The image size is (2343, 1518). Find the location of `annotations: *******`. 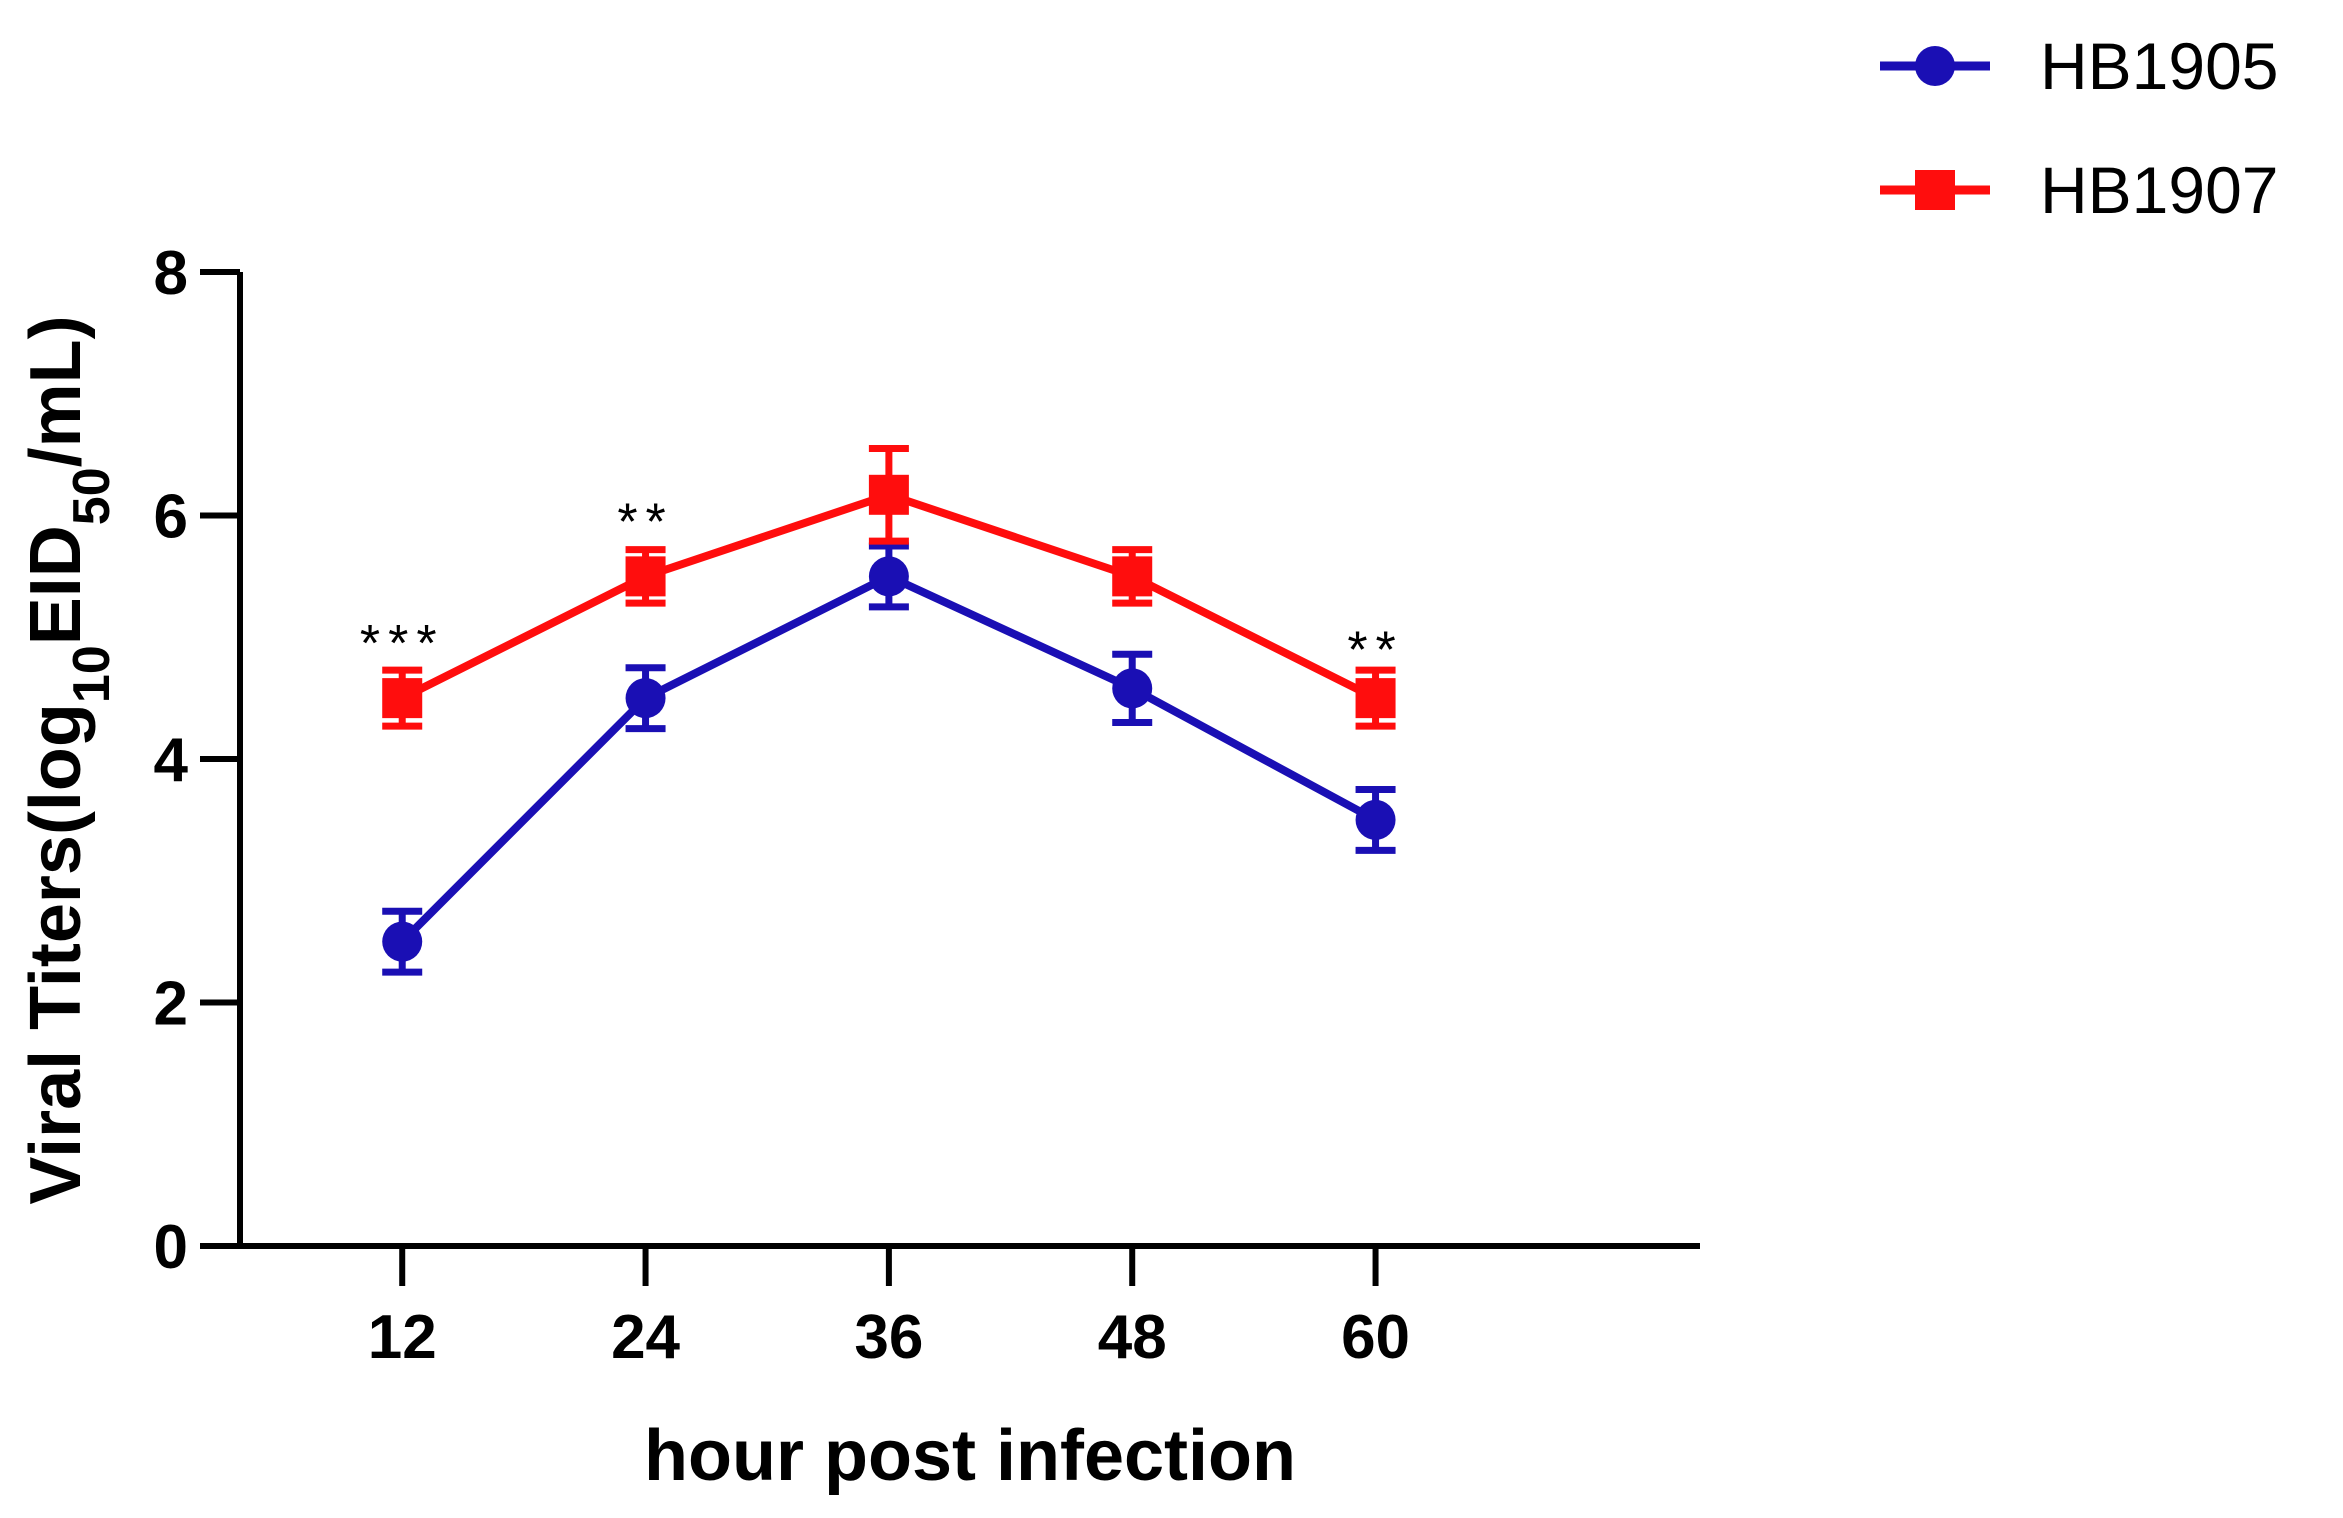

annotations: ******* is located at coordinates (881, 586).